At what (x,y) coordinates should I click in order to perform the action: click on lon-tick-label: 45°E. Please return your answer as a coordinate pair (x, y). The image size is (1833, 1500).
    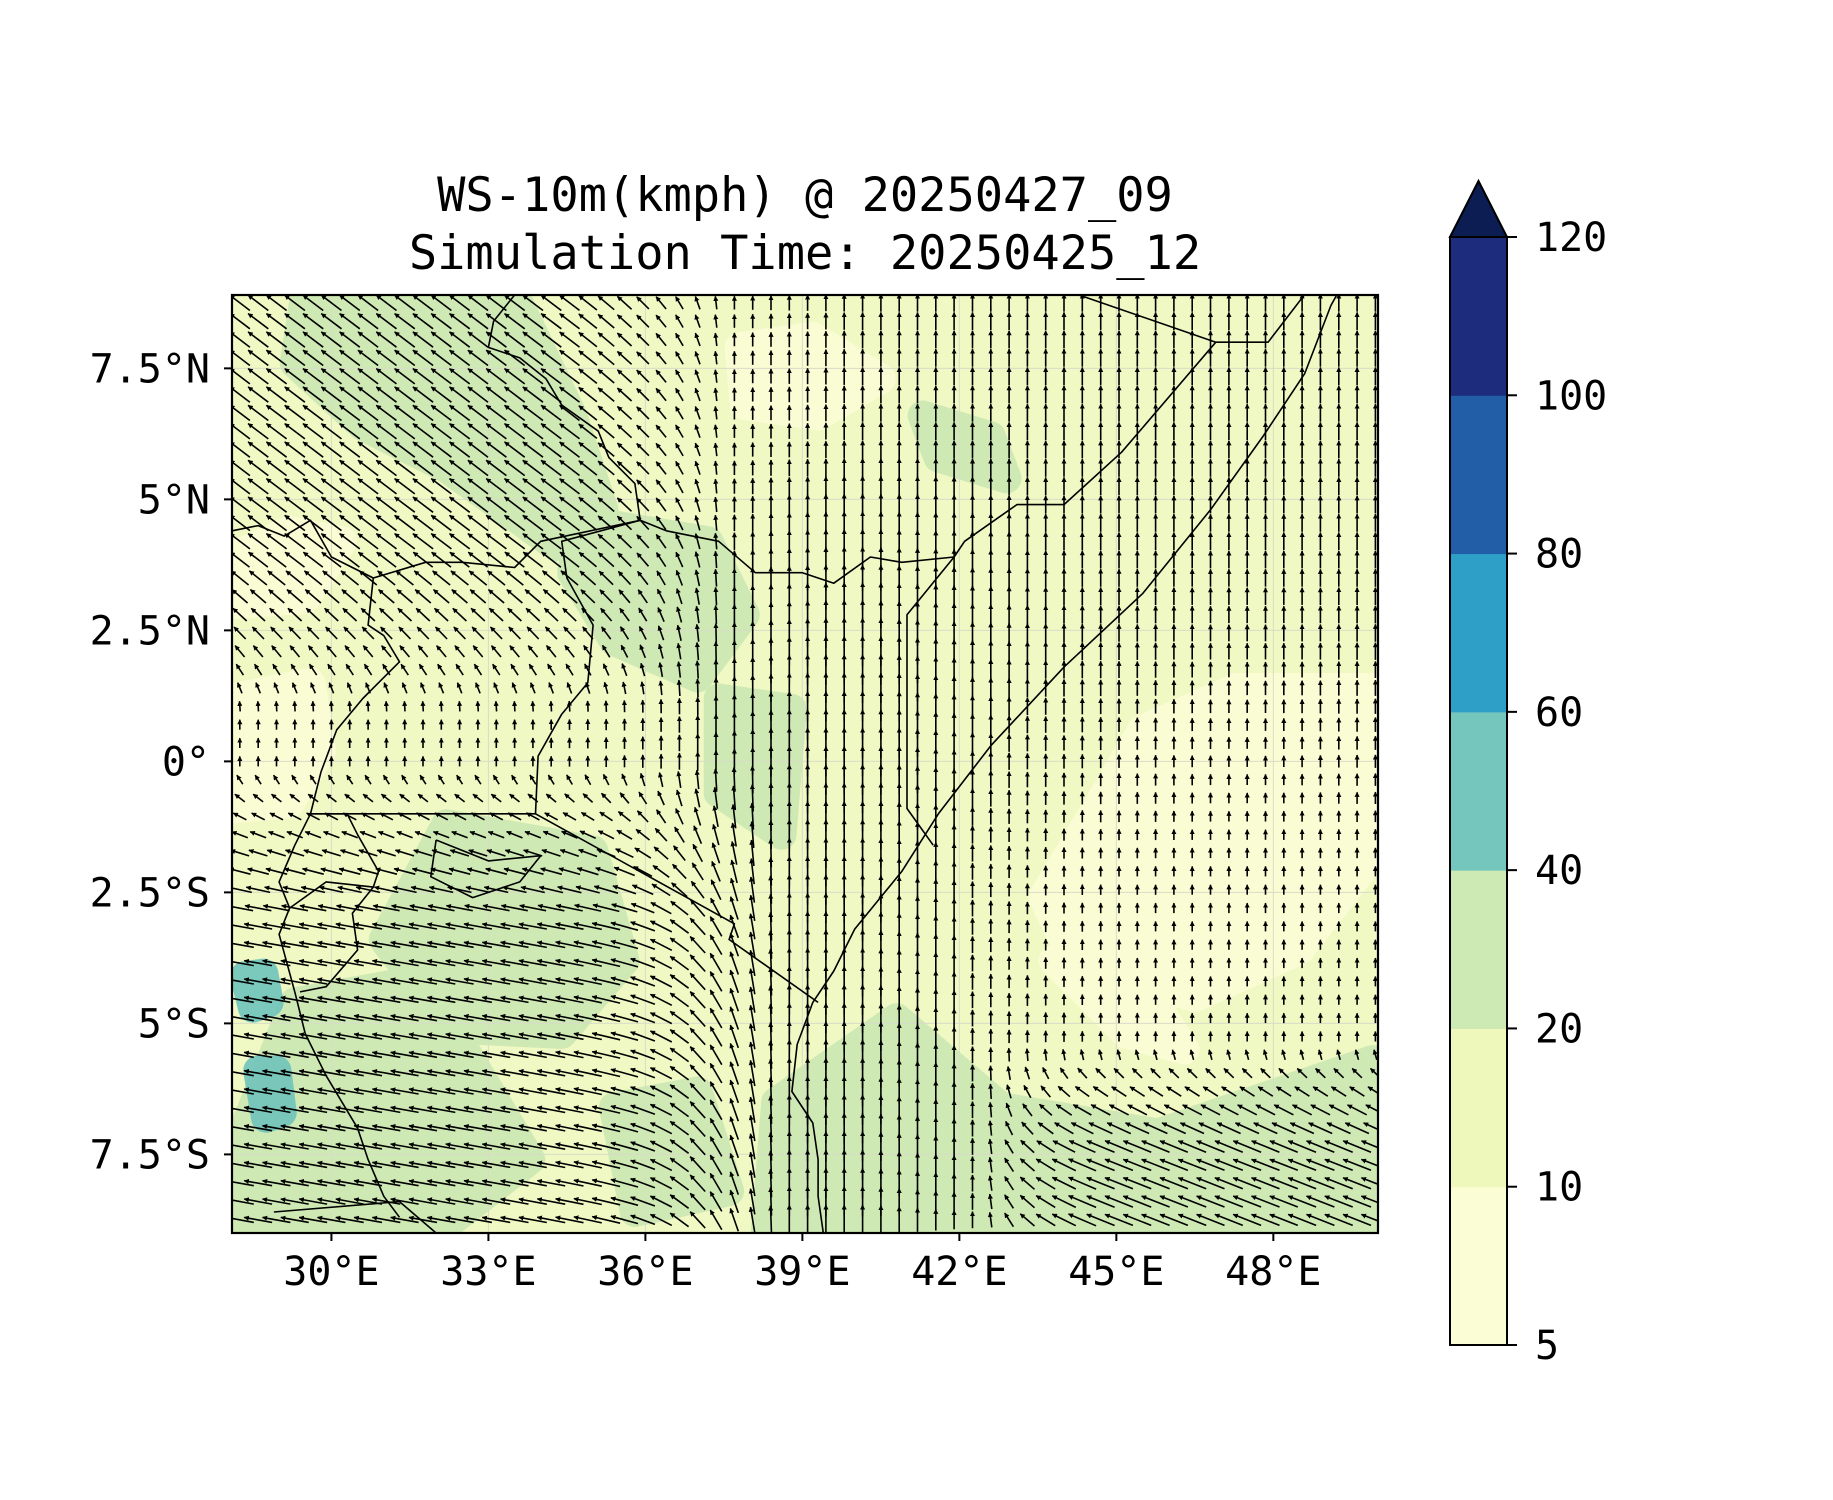
    Looking at the image, I should click on (1116, 1272).